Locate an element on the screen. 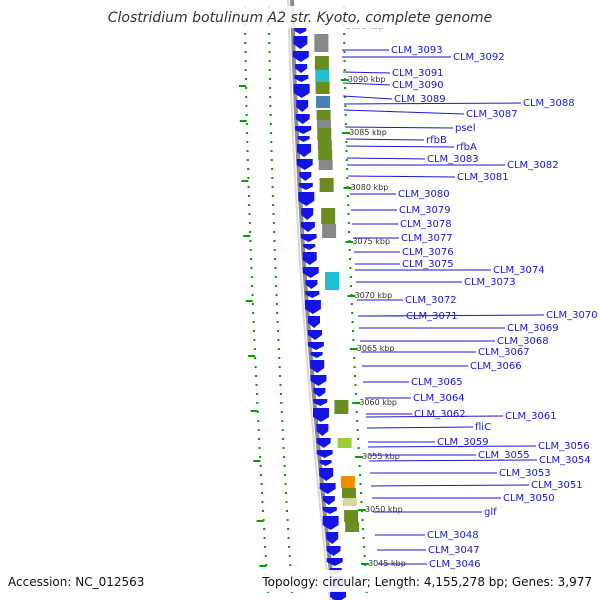 The image size is (600, 600). gene-label: CLM_3093 is located at coordinates (417, 50).